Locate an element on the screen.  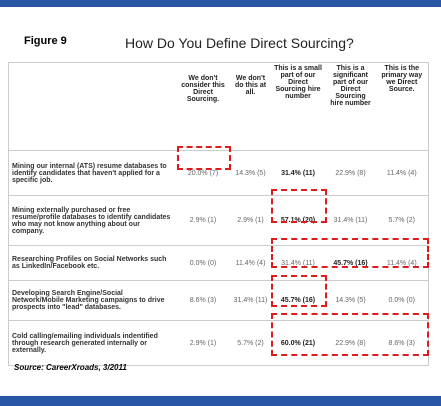
column-header: We don't do this at all. is located at coordinates (250, 106).